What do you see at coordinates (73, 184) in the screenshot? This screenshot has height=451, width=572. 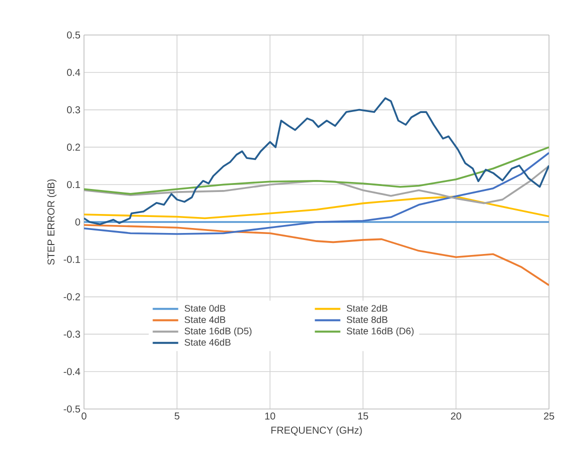 I see `y-tick-label: 0.1` at bounding box center [73, 184].